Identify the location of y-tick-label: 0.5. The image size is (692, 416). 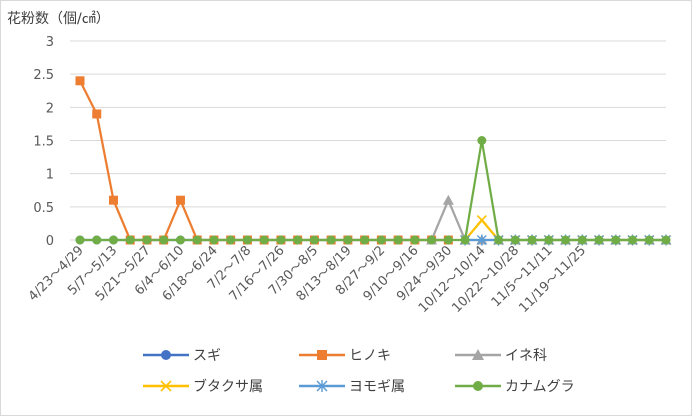
(43, 208).